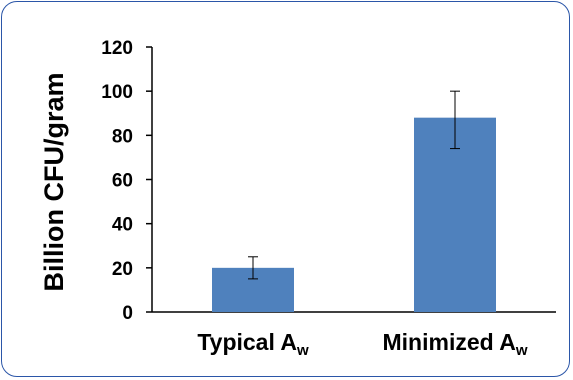  I want to click on y-tick-label: 120, so click(117, 48).